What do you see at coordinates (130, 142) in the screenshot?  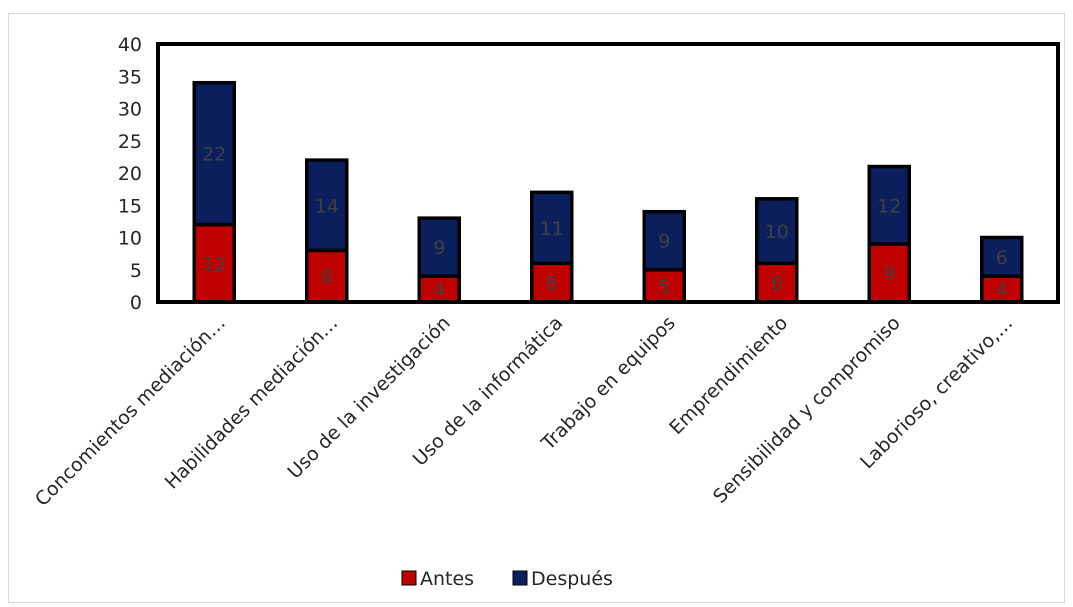 I see `y-tick-label: 25` at bounding box center [130, 142].